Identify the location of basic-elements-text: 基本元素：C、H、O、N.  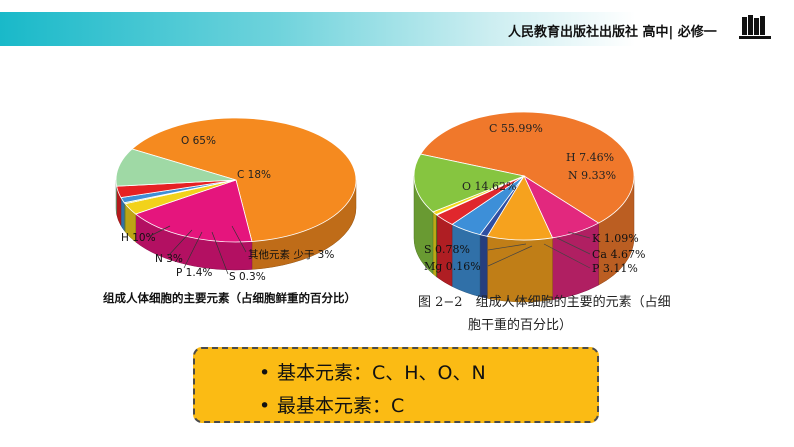
(381, 373).